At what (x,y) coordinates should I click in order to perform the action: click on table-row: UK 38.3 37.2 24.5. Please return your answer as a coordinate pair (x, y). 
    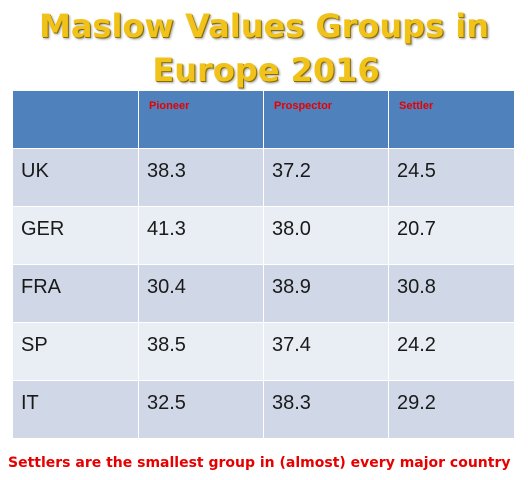
    Looking at the image, I should click on (263, 177).